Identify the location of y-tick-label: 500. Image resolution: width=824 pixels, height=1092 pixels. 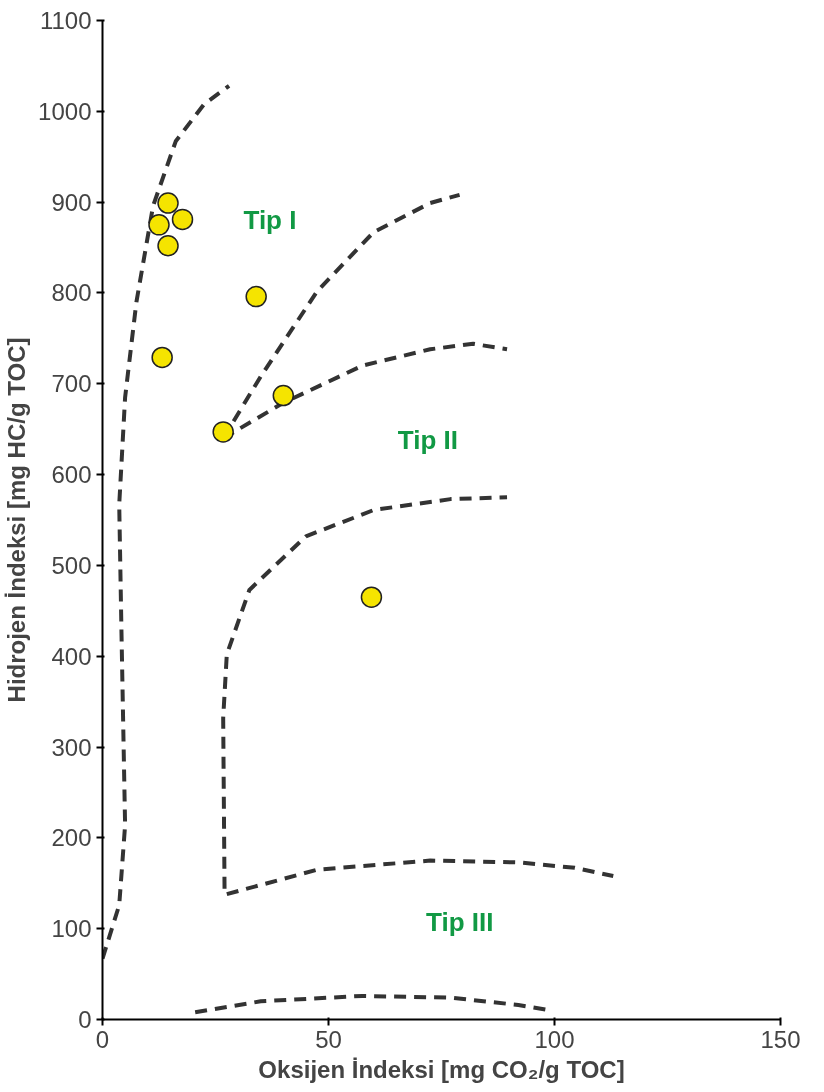
(71, 565).